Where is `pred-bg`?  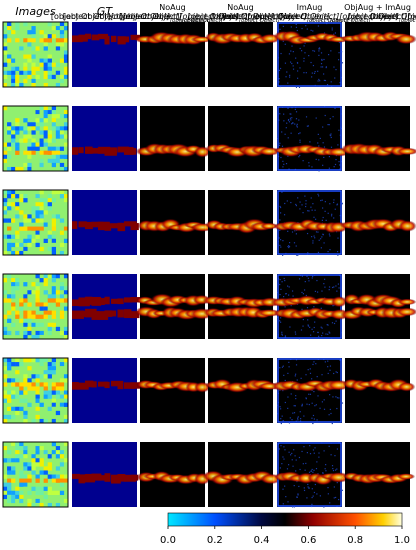
pred-bg is located at coordinates (240, 306).